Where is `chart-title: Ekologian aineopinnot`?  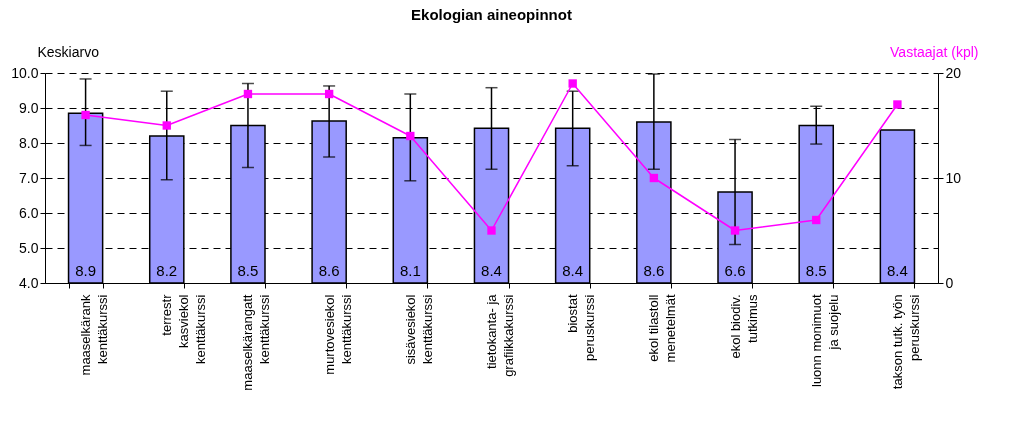
chart-title: Ekologian aineopinnot is located at coordinates (491, 14).